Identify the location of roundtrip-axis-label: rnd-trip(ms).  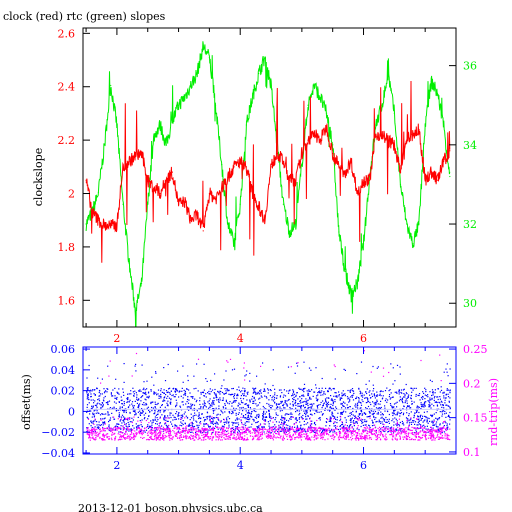
(493, 412).